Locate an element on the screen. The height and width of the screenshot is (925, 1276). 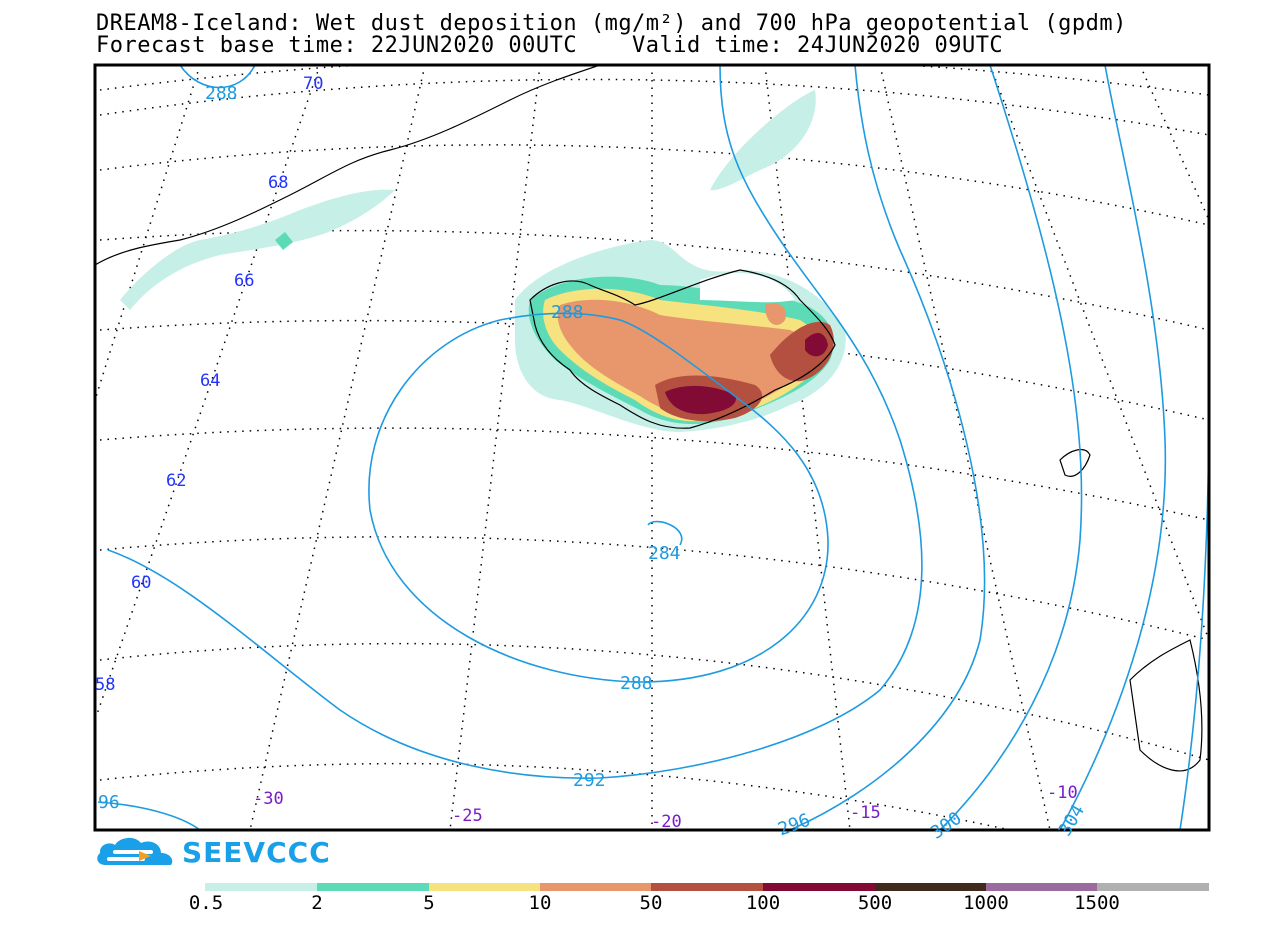
lat-label-70: 70 is located at coordinates (313, 84).